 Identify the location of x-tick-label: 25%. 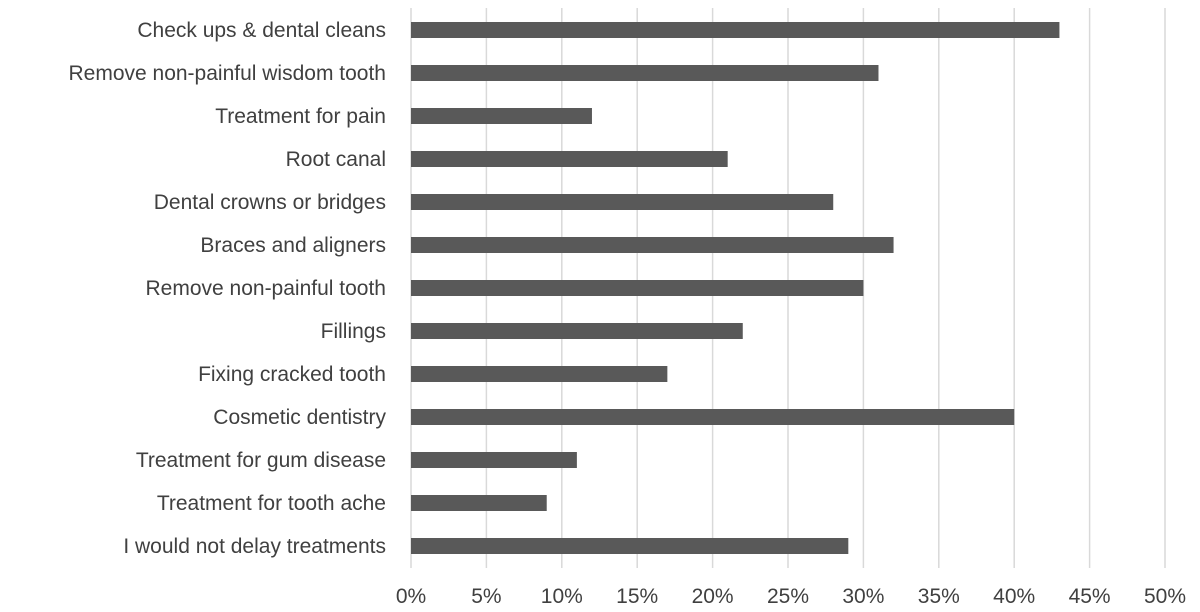
(788, 596).